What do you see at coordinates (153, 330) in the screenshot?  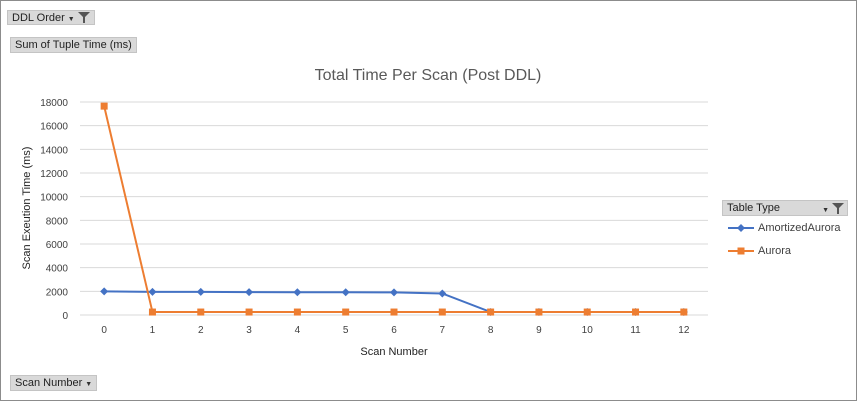 I see `x-tick-label: 1` at bounding box center [153, 330].